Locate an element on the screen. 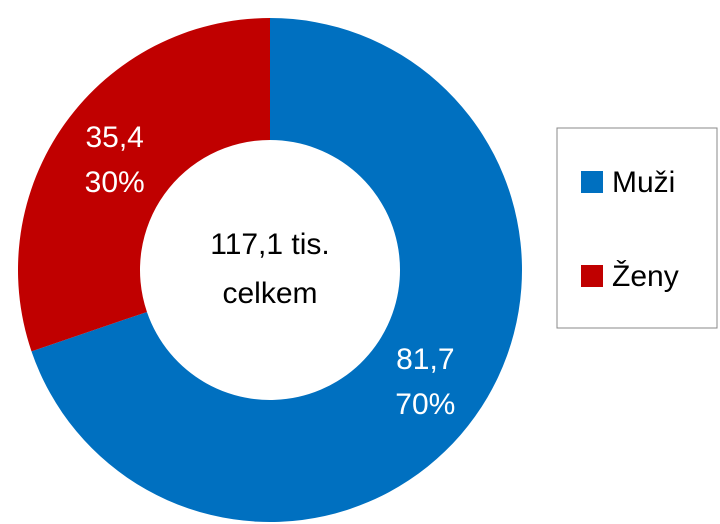  legend-label: Ženy is located at coordinates (645, 276).